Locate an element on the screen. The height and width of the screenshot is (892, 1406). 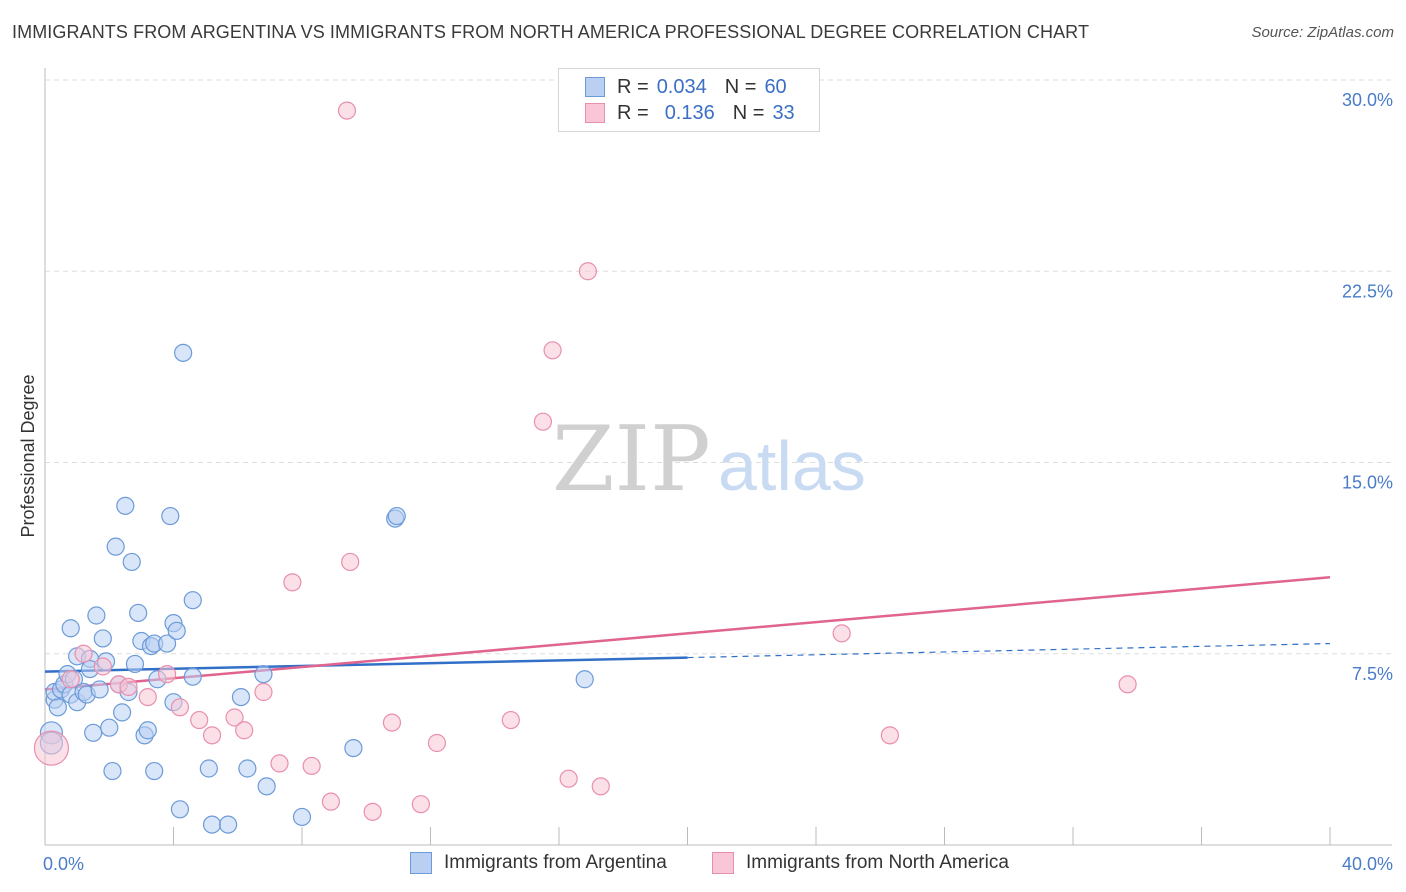
legend-row-north-america: R = 0.136 N = 33 is located at coordinates (690, 113).